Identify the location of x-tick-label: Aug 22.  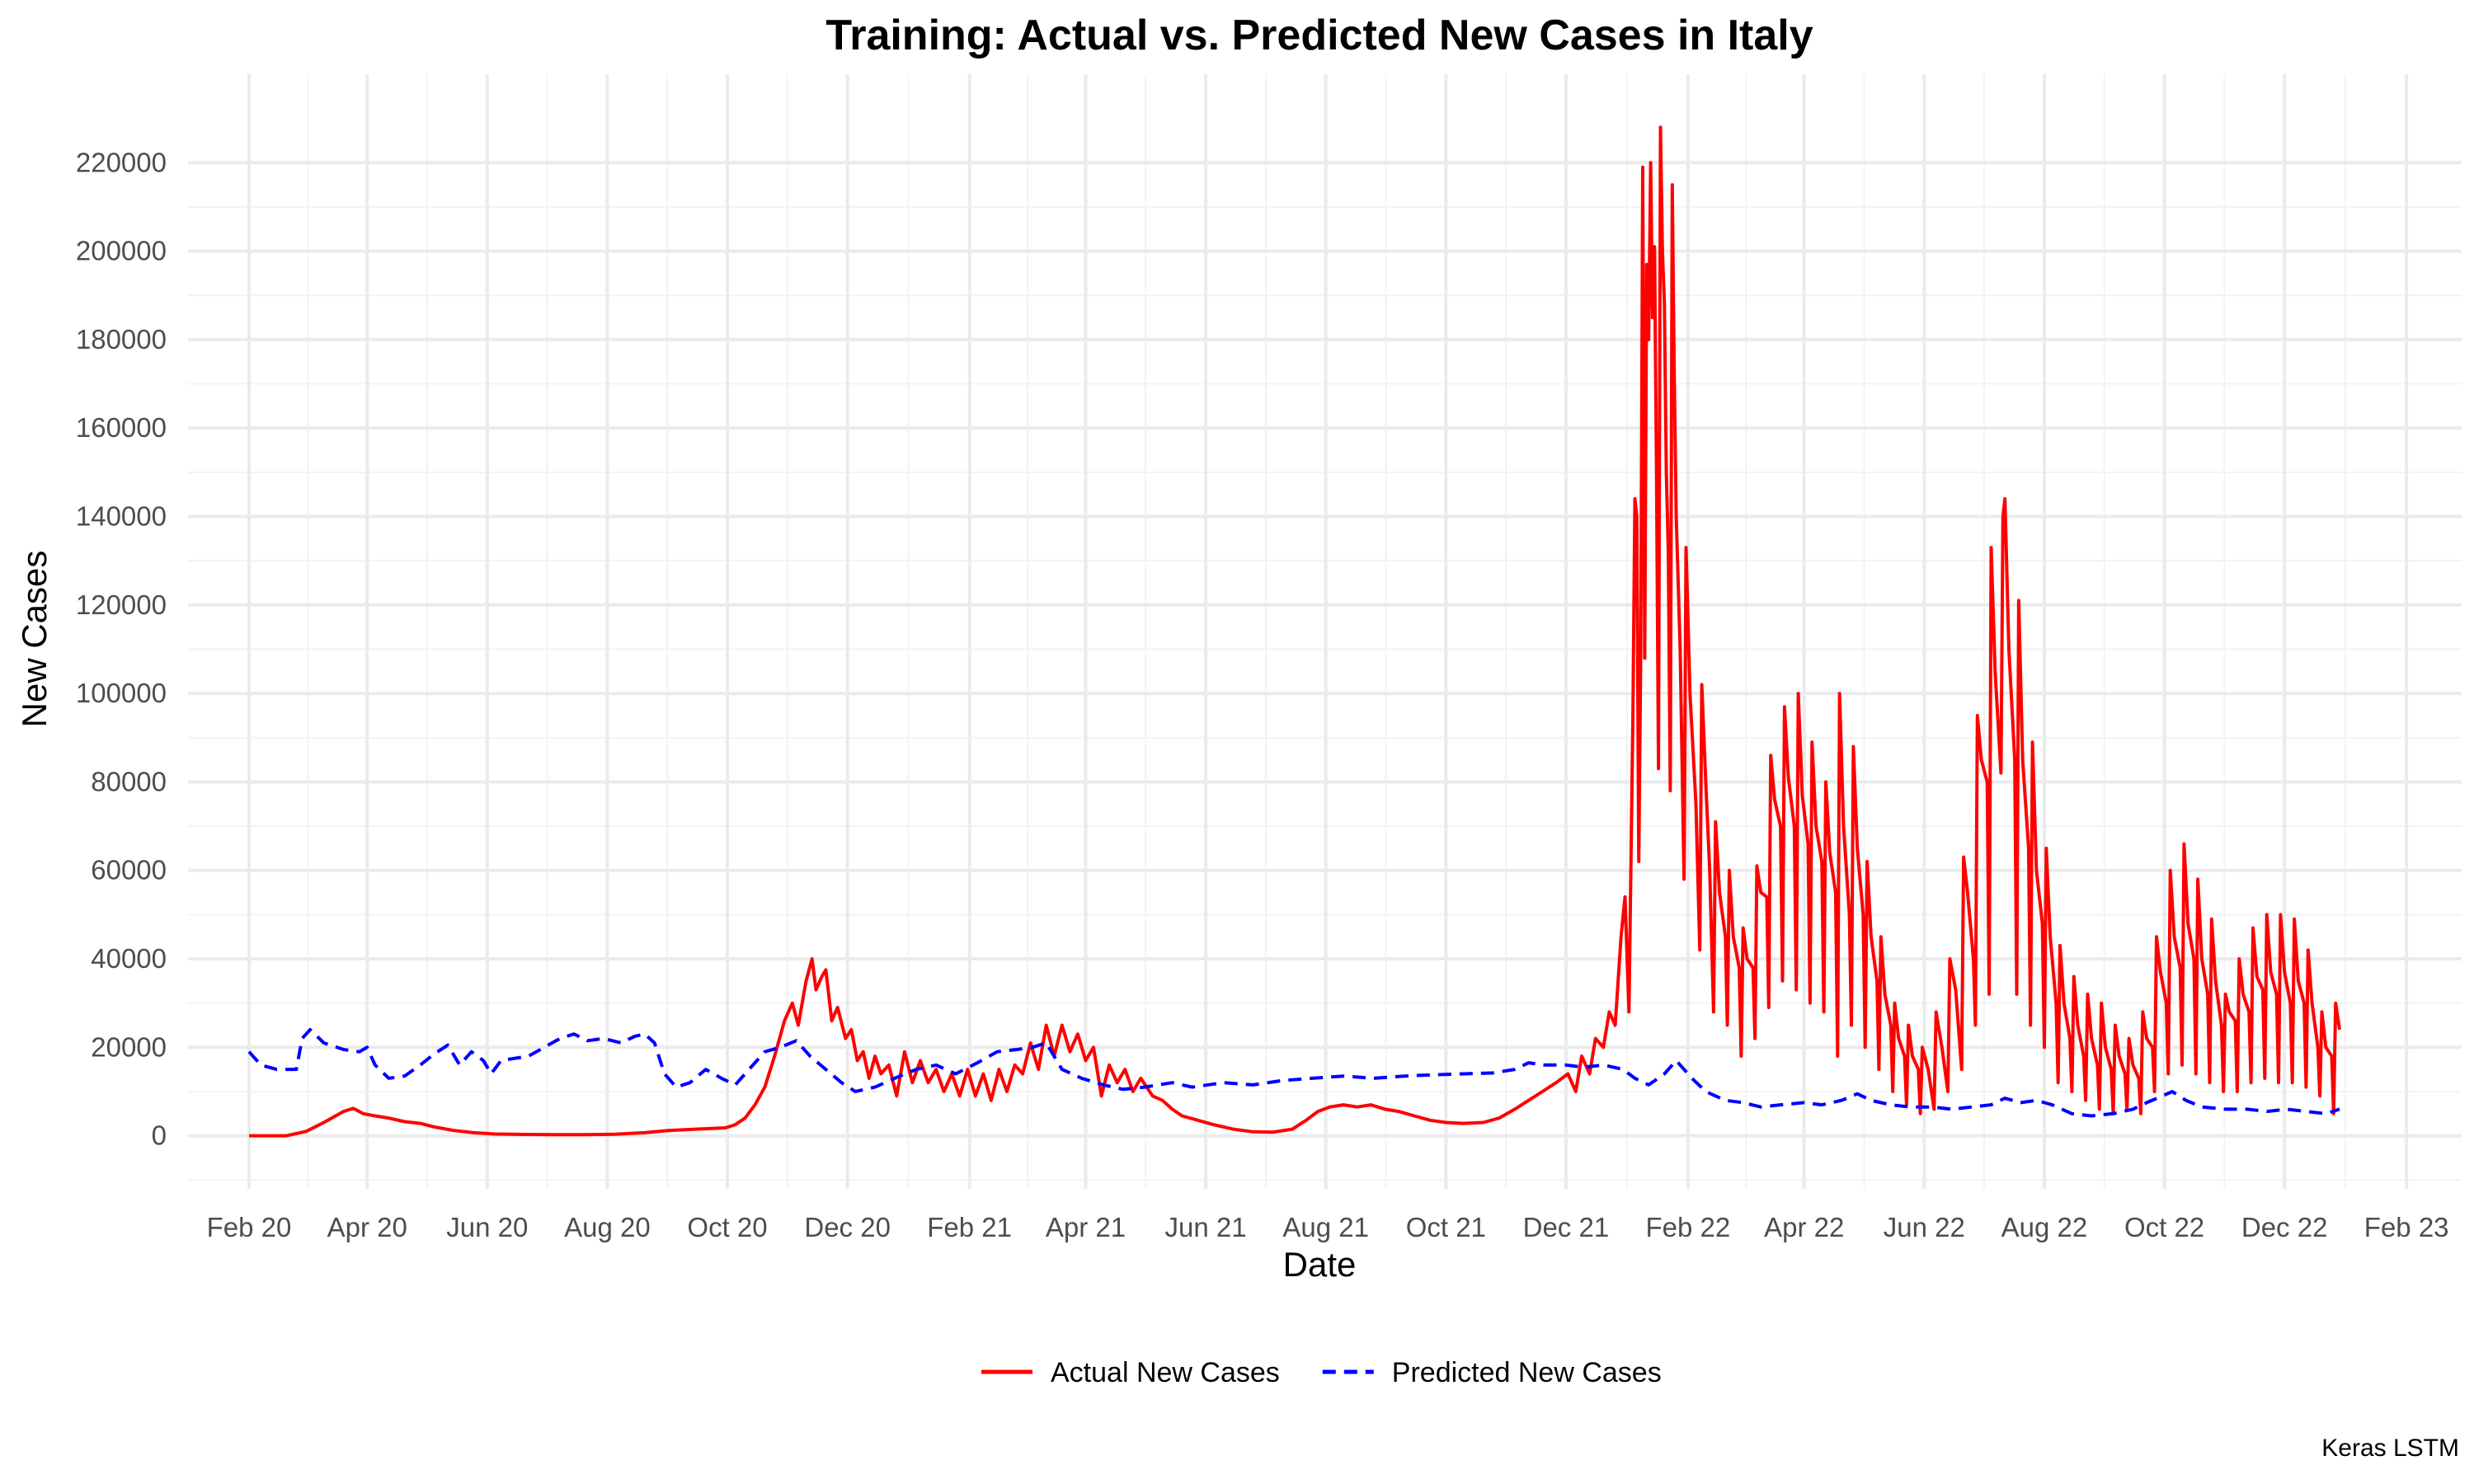
(2044, 1227).